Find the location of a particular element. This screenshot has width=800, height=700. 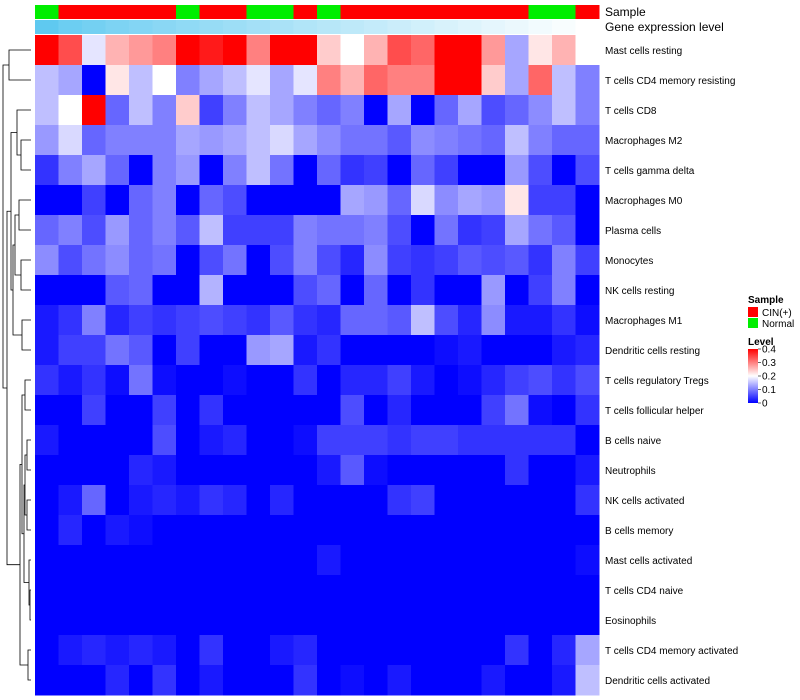

row-label: B cells naive is located at coordinates (633, 441).